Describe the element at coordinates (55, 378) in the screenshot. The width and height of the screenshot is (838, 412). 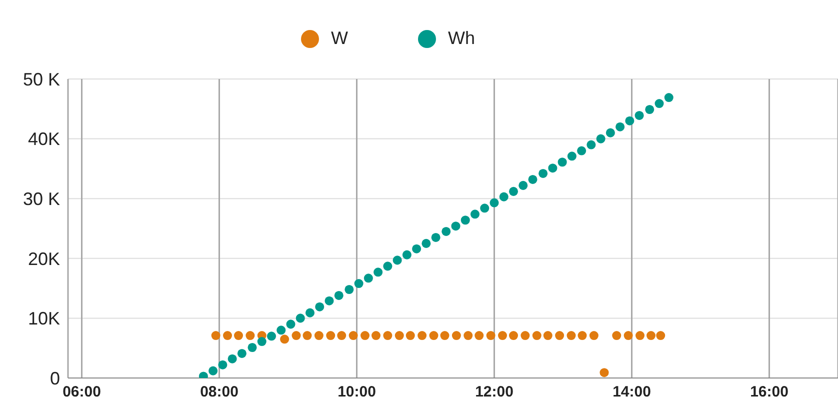
I see `y-tick-label: 0` at that location.